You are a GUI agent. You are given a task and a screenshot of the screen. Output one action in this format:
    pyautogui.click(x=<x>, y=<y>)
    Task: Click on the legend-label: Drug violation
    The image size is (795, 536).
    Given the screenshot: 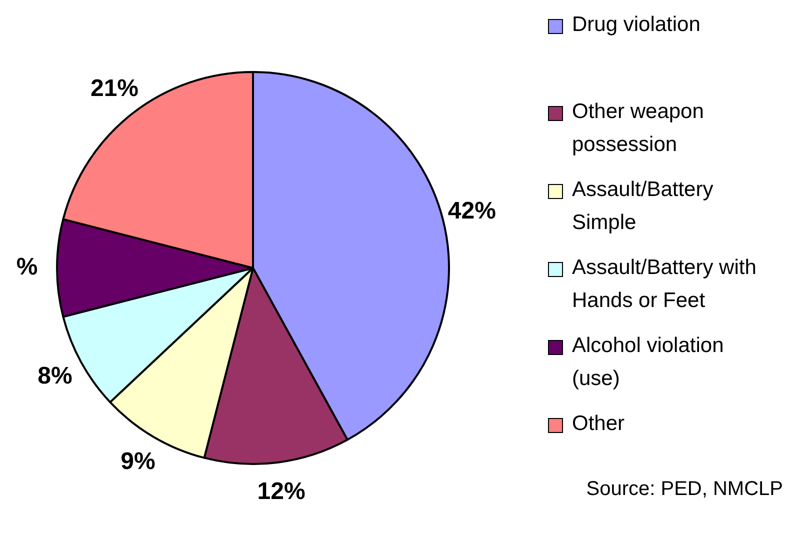 What is the action you would take?
    pyautogui.click(x=636, y=25)
    